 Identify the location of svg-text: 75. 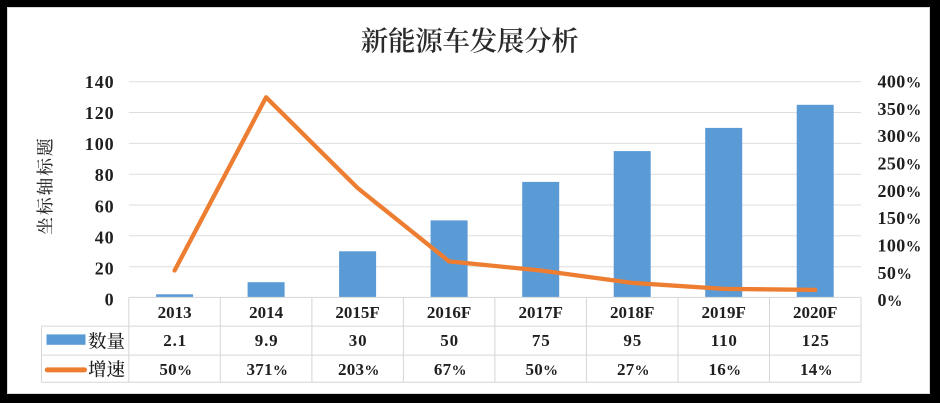
(541, 340).